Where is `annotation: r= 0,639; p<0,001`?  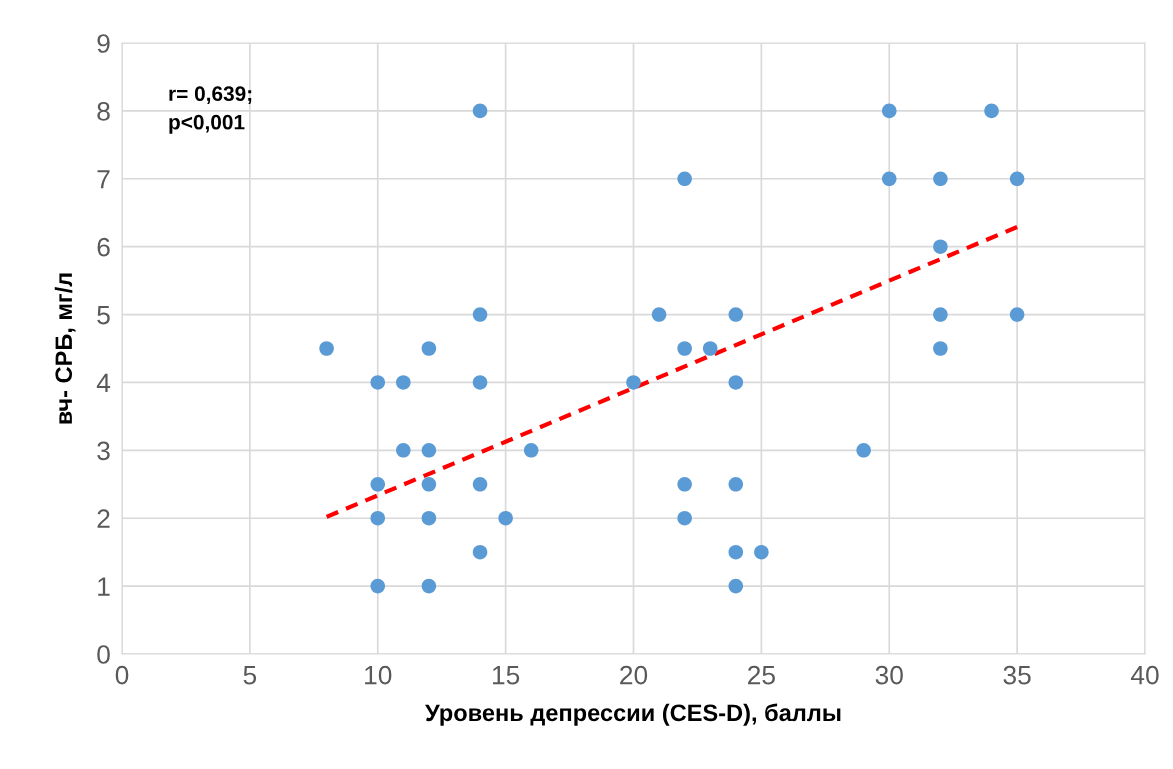 annotation: r= 0,639; p<0,001 is located at coordinates (210, 110).